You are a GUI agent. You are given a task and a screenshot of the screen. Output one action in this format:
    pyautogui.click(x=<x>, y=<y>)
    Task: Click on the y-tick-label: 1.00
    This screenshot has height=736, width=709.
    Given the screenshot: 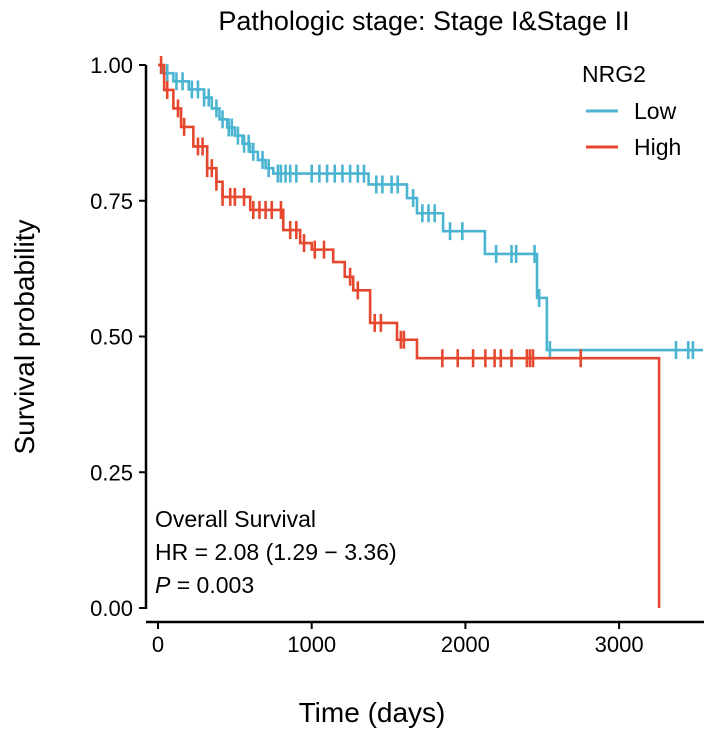 What is the action you would take?
    pyautogui.click(x=111, y=65)
    